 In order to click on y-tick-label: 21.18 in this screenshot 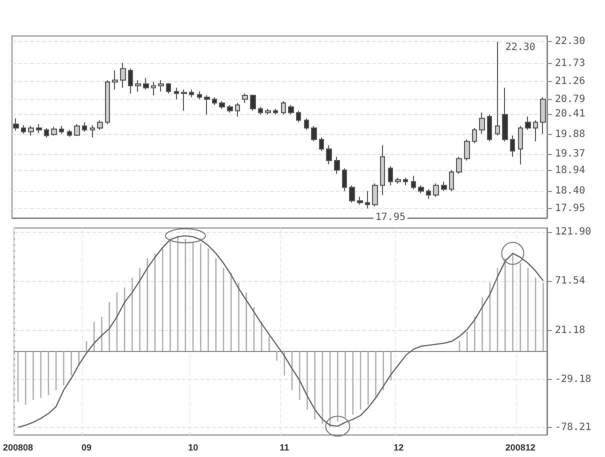, I will do `click(570, 330)`.